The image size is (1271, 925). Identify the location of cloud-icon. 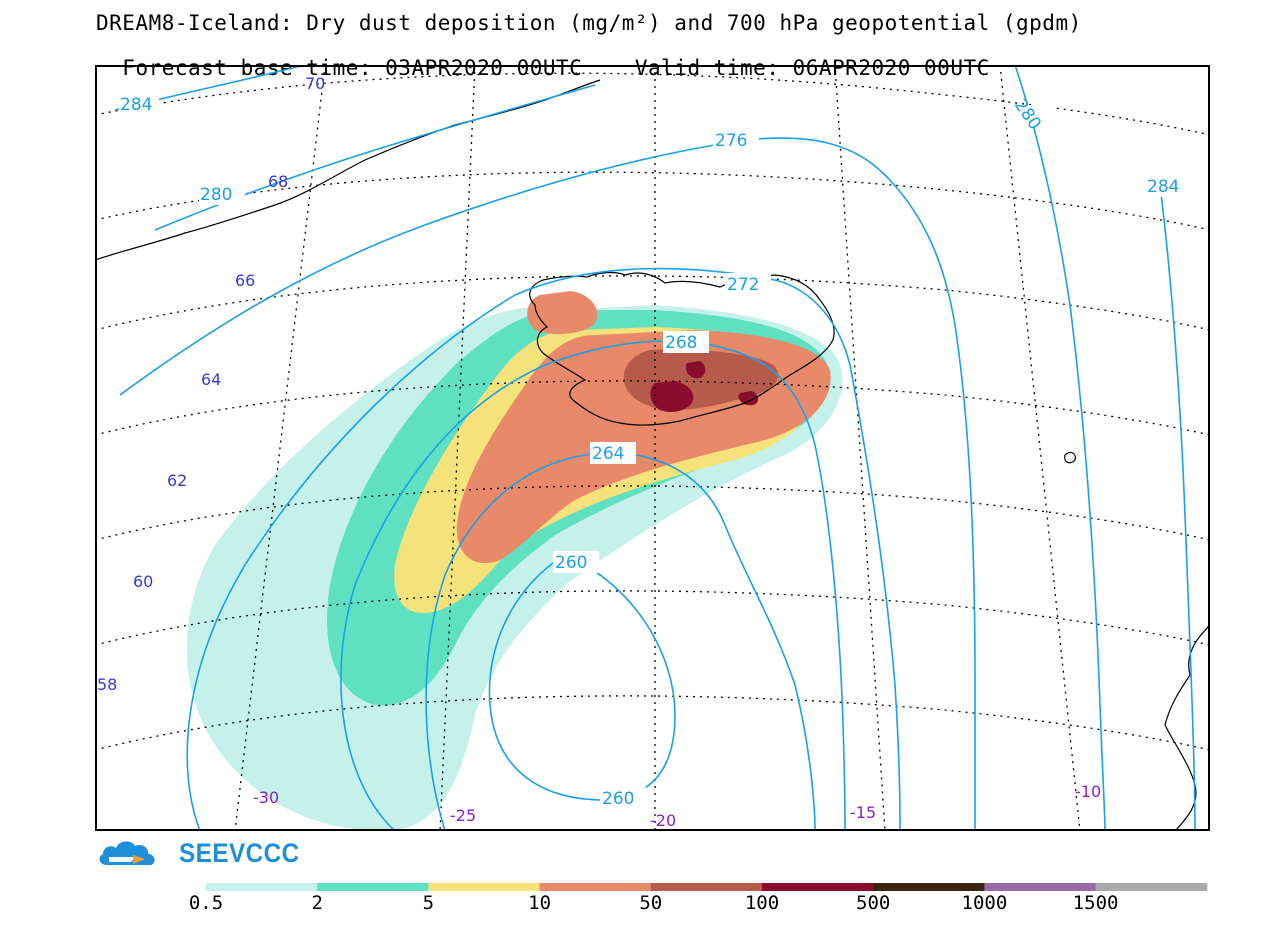
(127, 853).